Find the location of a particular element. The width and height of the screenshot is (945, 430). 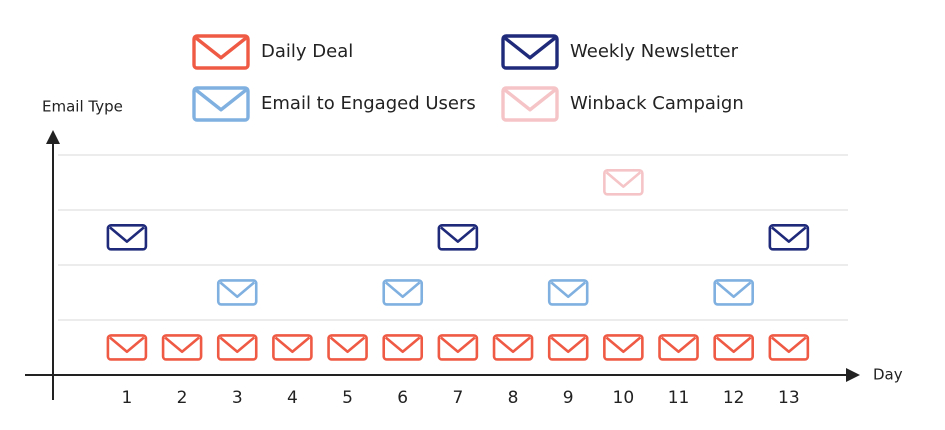

x-tick-label: 4 is located at coordinates (292, 398).